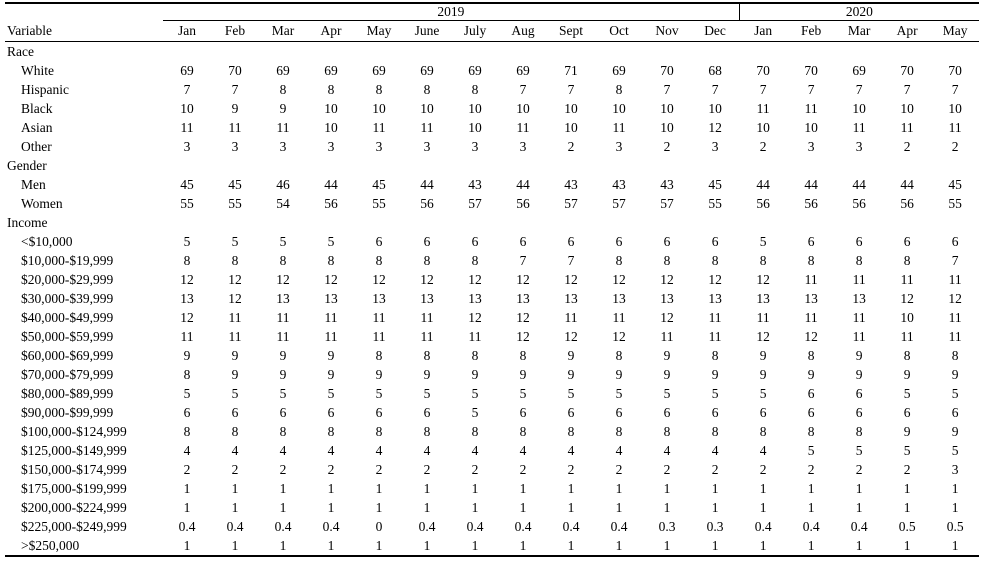 This screenshot has width=982, height=563. I want to click on value-cell: 46, so click(283, 184).